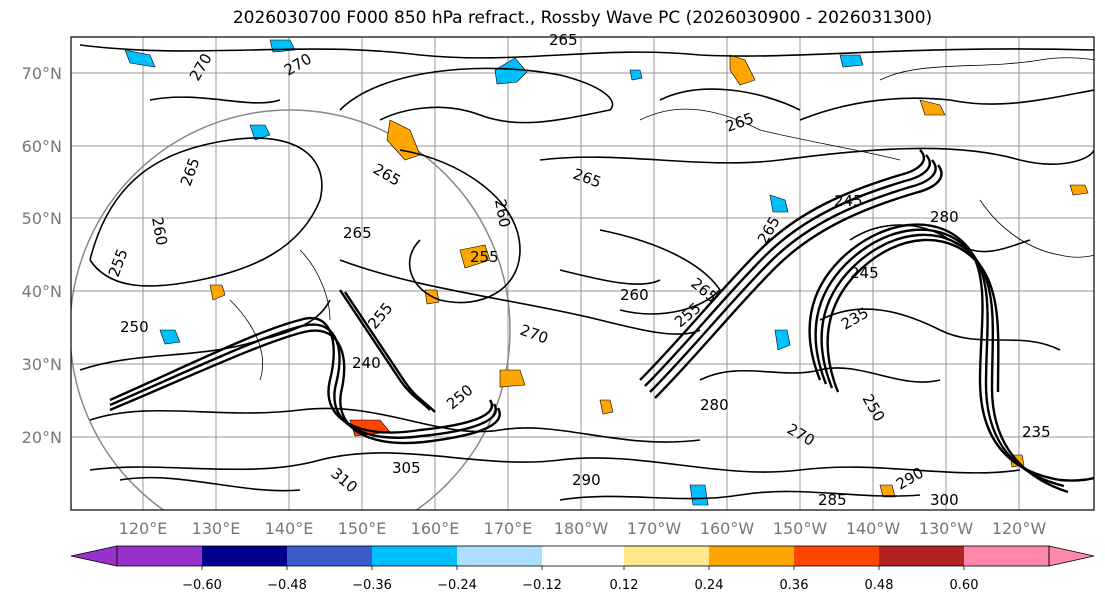 The height and width of the screenshot is (604, 1105). Describe the element at coordinates (1071, 556) in the screenshot. I see `colorbar-extend-max` at that location.